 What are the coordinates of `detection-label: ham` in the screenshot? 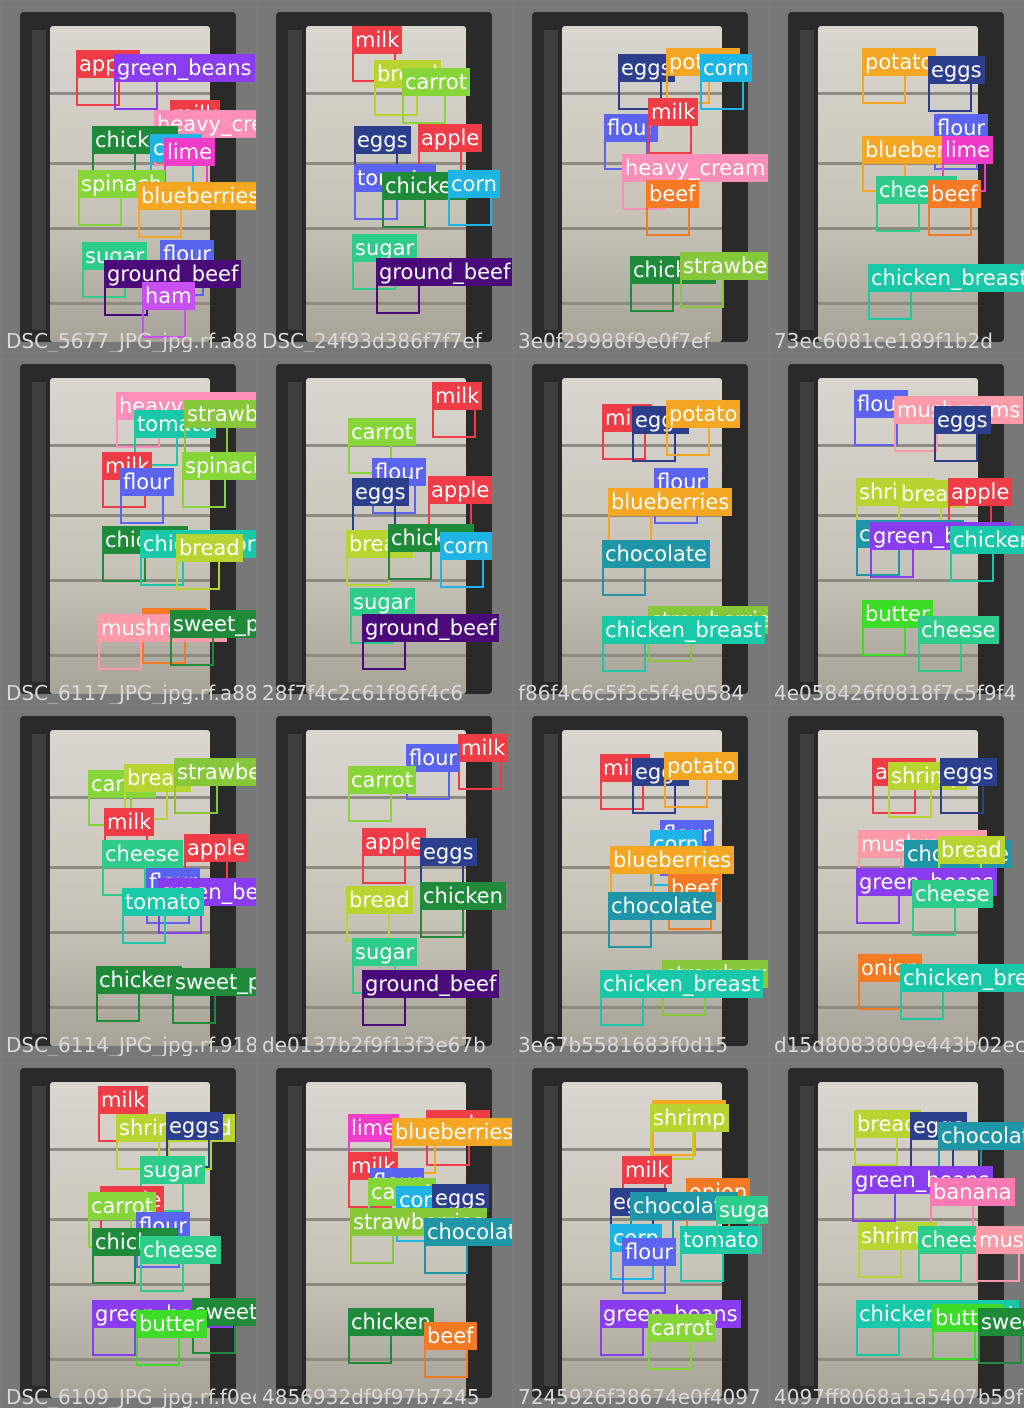 It's located at (168, 296).